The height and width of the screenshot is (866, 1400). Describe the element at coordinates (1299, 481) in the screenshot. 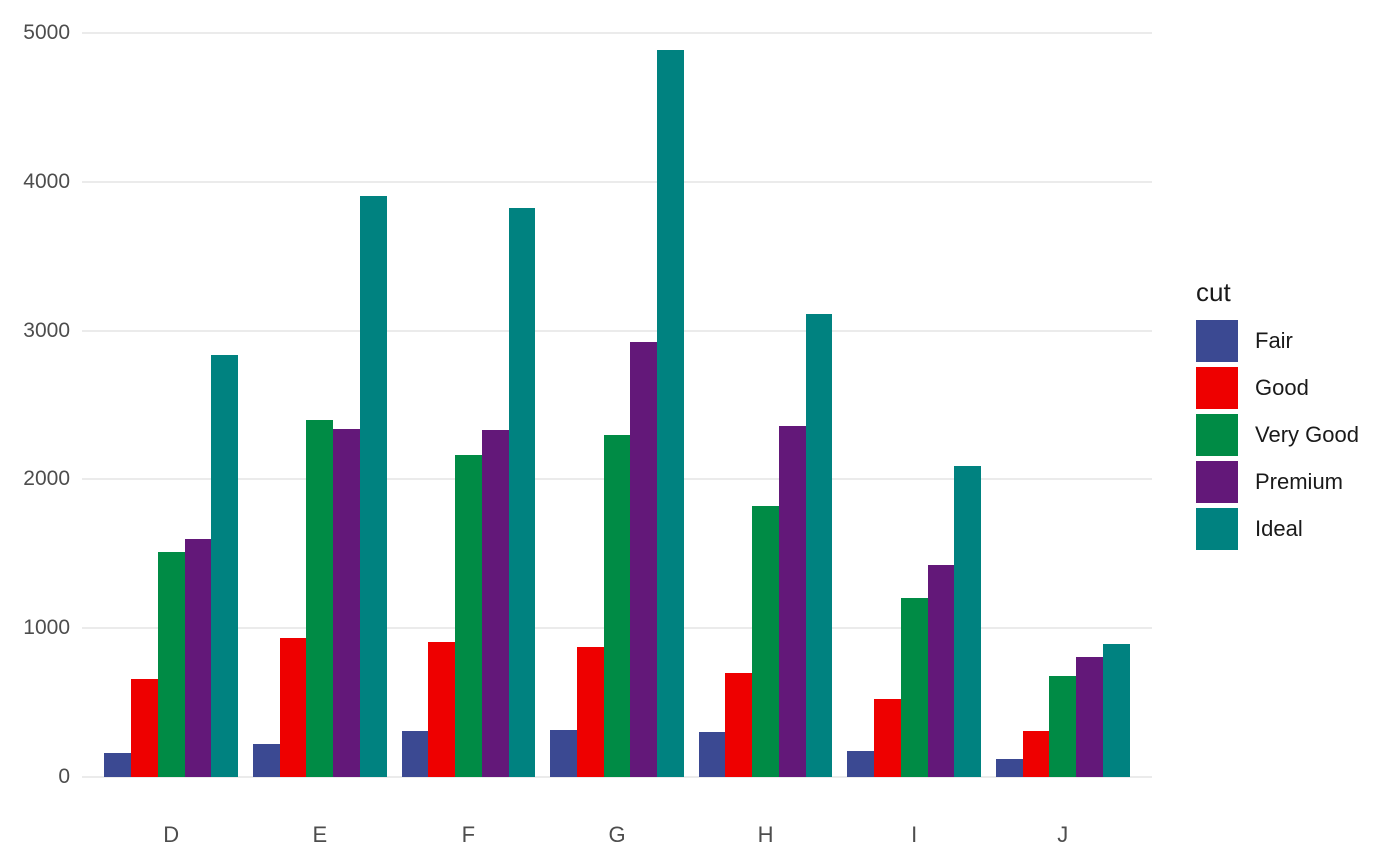

I see `legend-label-premium: Premium` at that location.